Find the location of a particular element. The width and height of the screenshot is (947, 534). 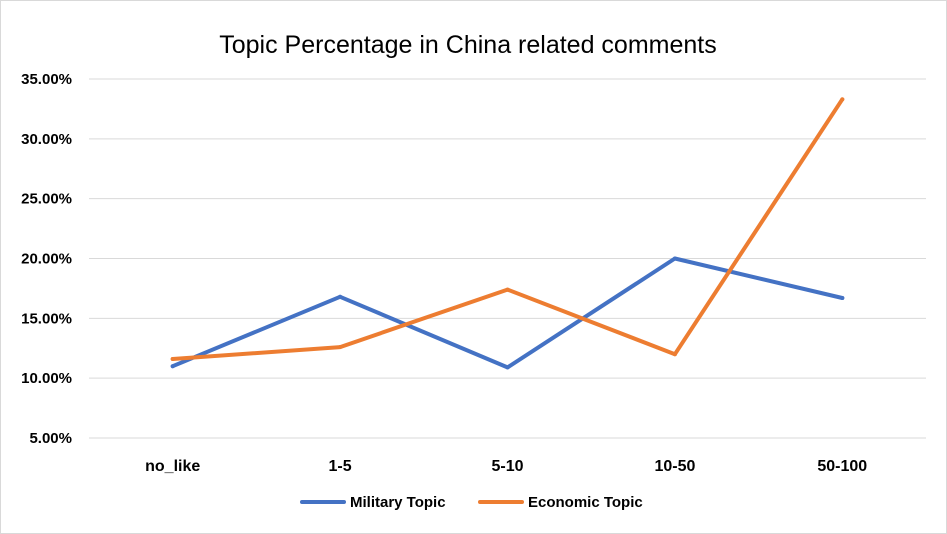

y-tick-label: 25.00% is located at coordinates (46, 199).